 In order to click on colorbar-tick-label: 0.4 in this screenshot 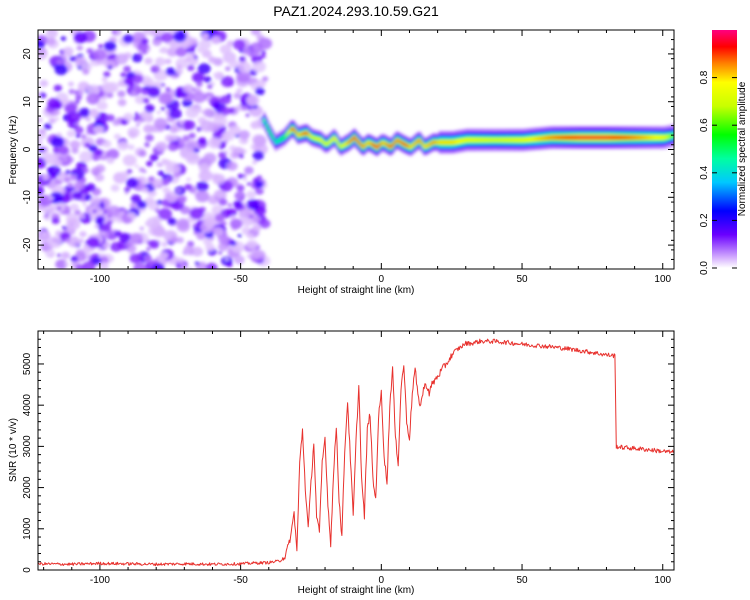, I will do `click(704, 172)`.